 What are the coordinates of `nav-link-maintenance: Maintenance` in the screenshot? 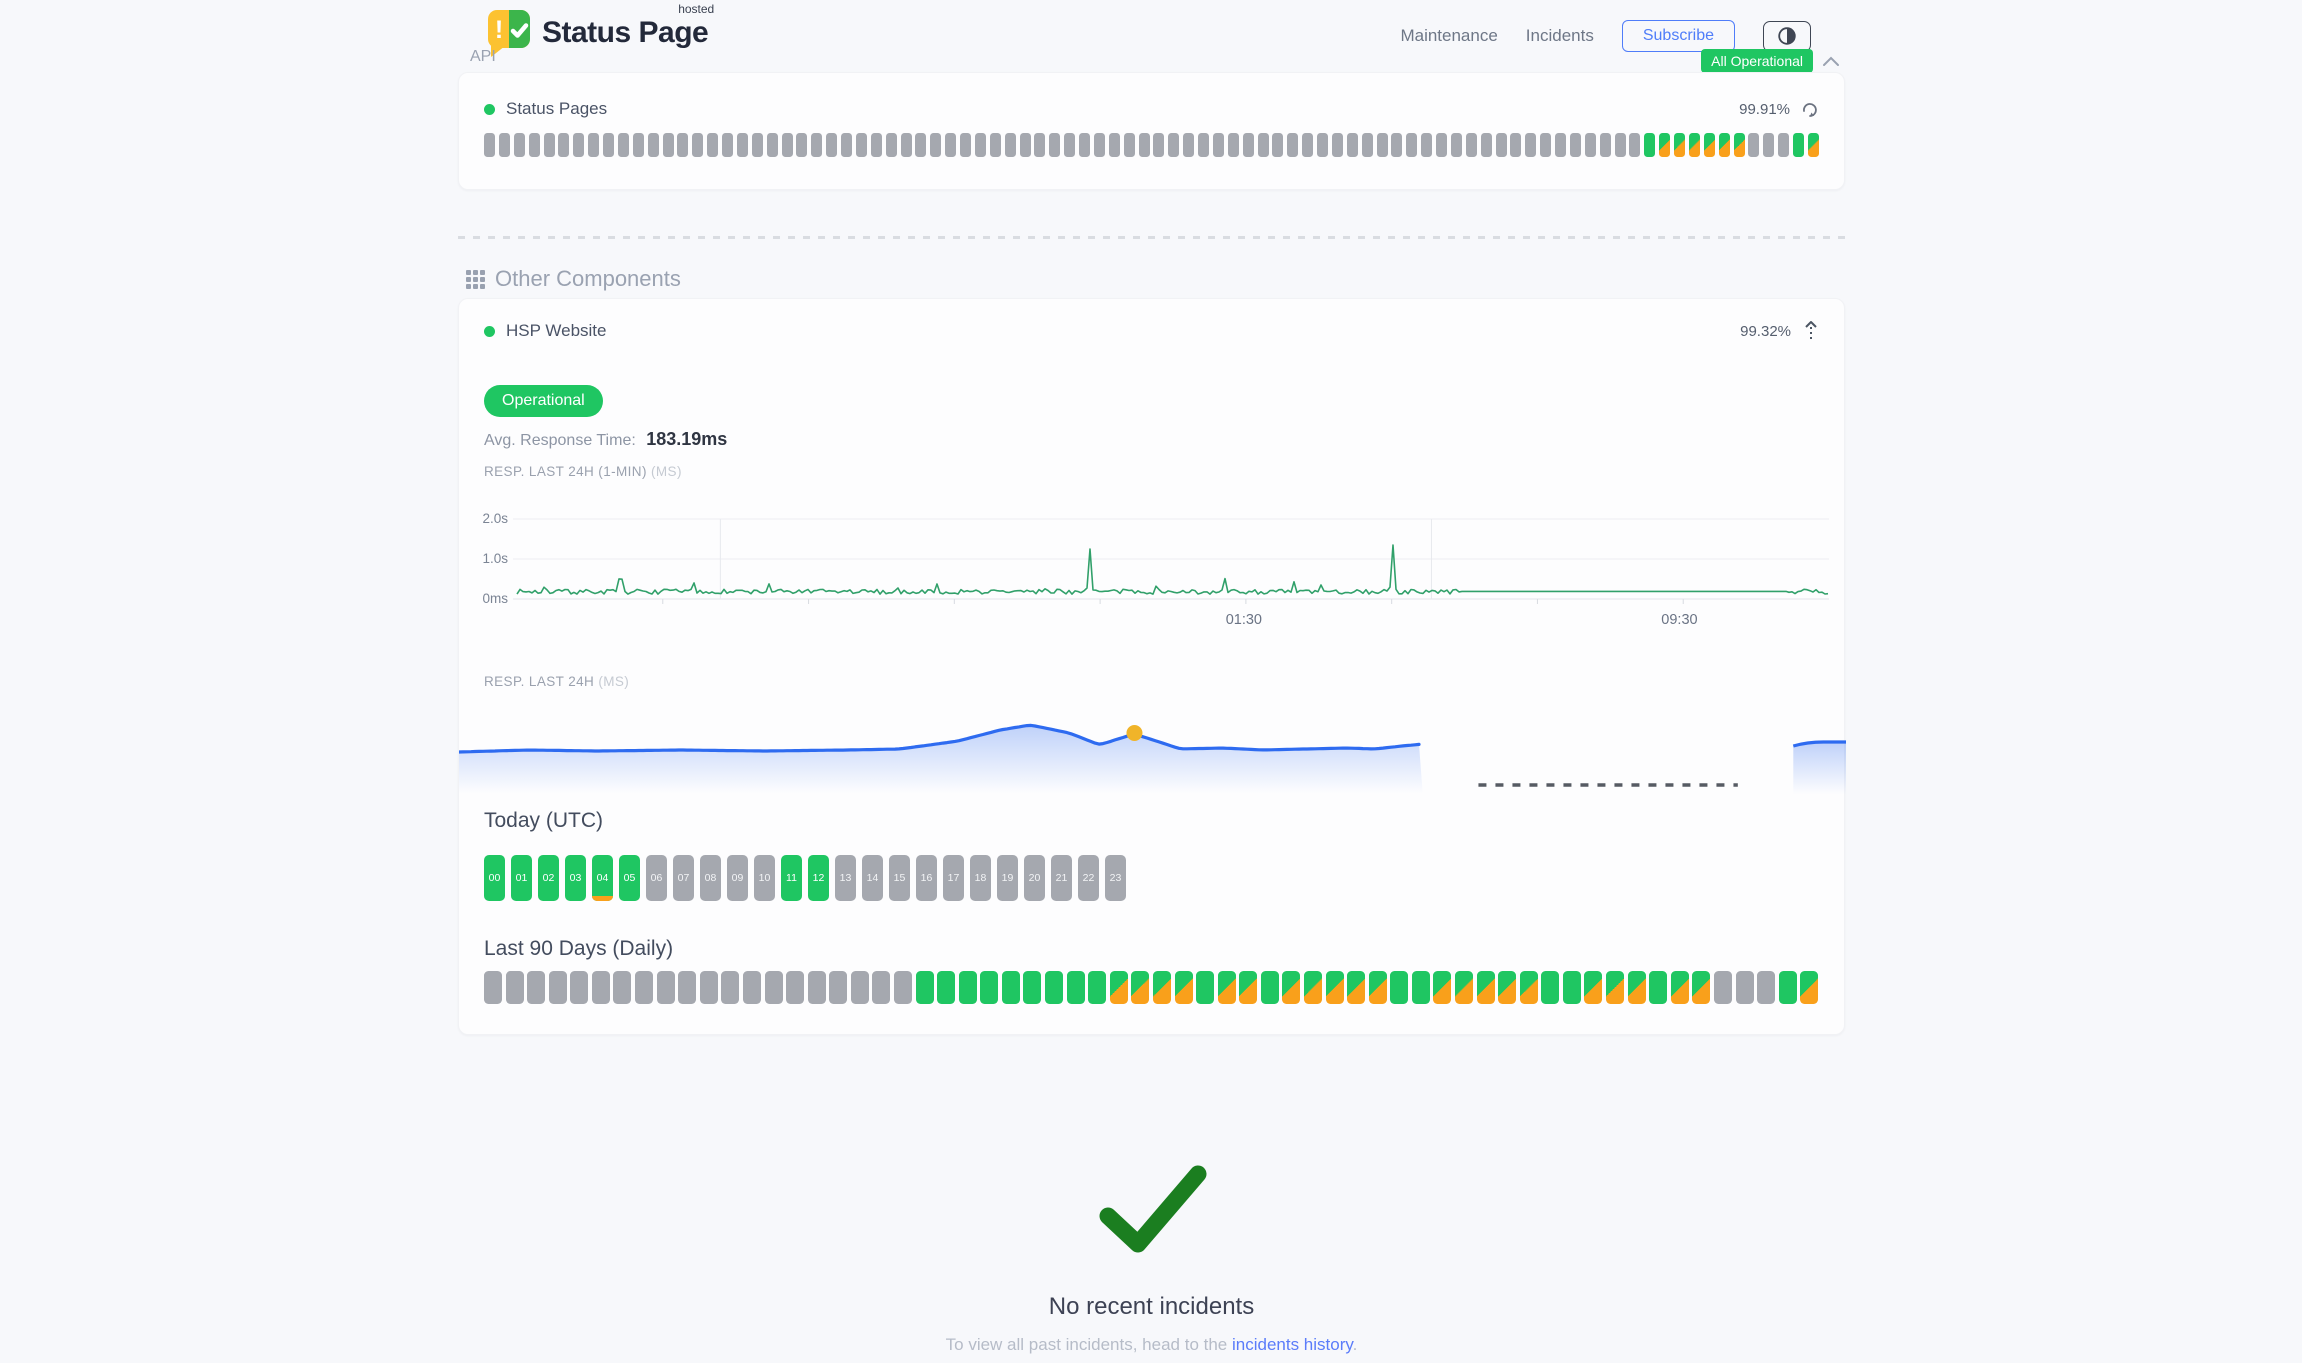 It's located at (1449, 35).